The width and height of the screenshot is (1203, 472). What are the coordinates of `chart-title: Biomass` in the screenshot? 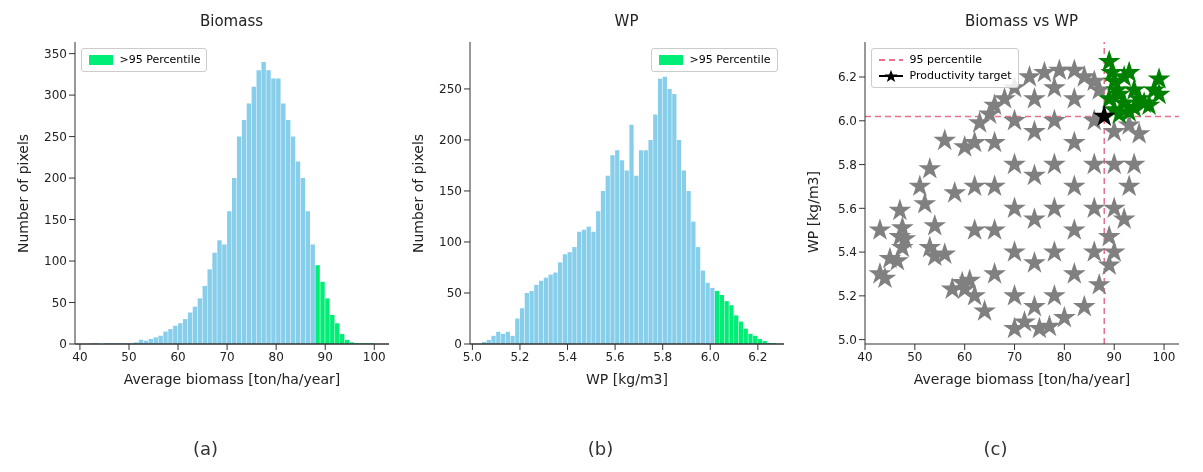 It's located at (231, 22).